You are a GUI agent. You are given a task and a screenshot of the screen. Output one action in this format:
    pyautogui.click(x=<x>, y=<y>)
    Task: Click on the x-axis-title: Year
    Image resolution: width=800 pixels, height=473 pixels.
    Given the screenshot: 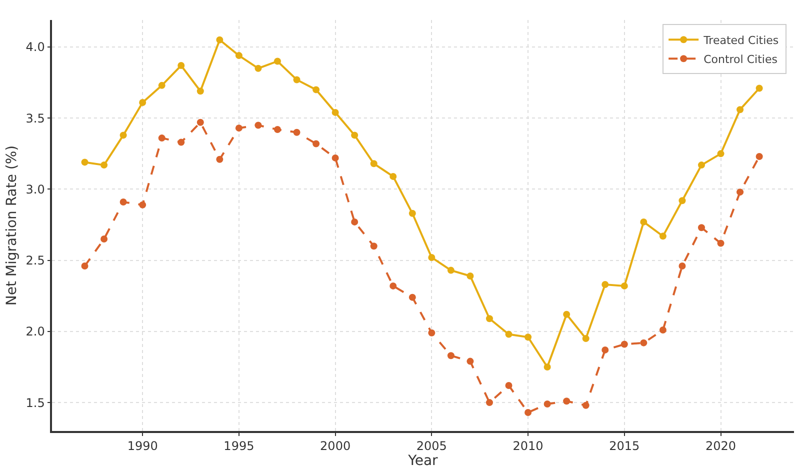 What is the action you would take?
    pyautogui.click(x=422, y=461)
    